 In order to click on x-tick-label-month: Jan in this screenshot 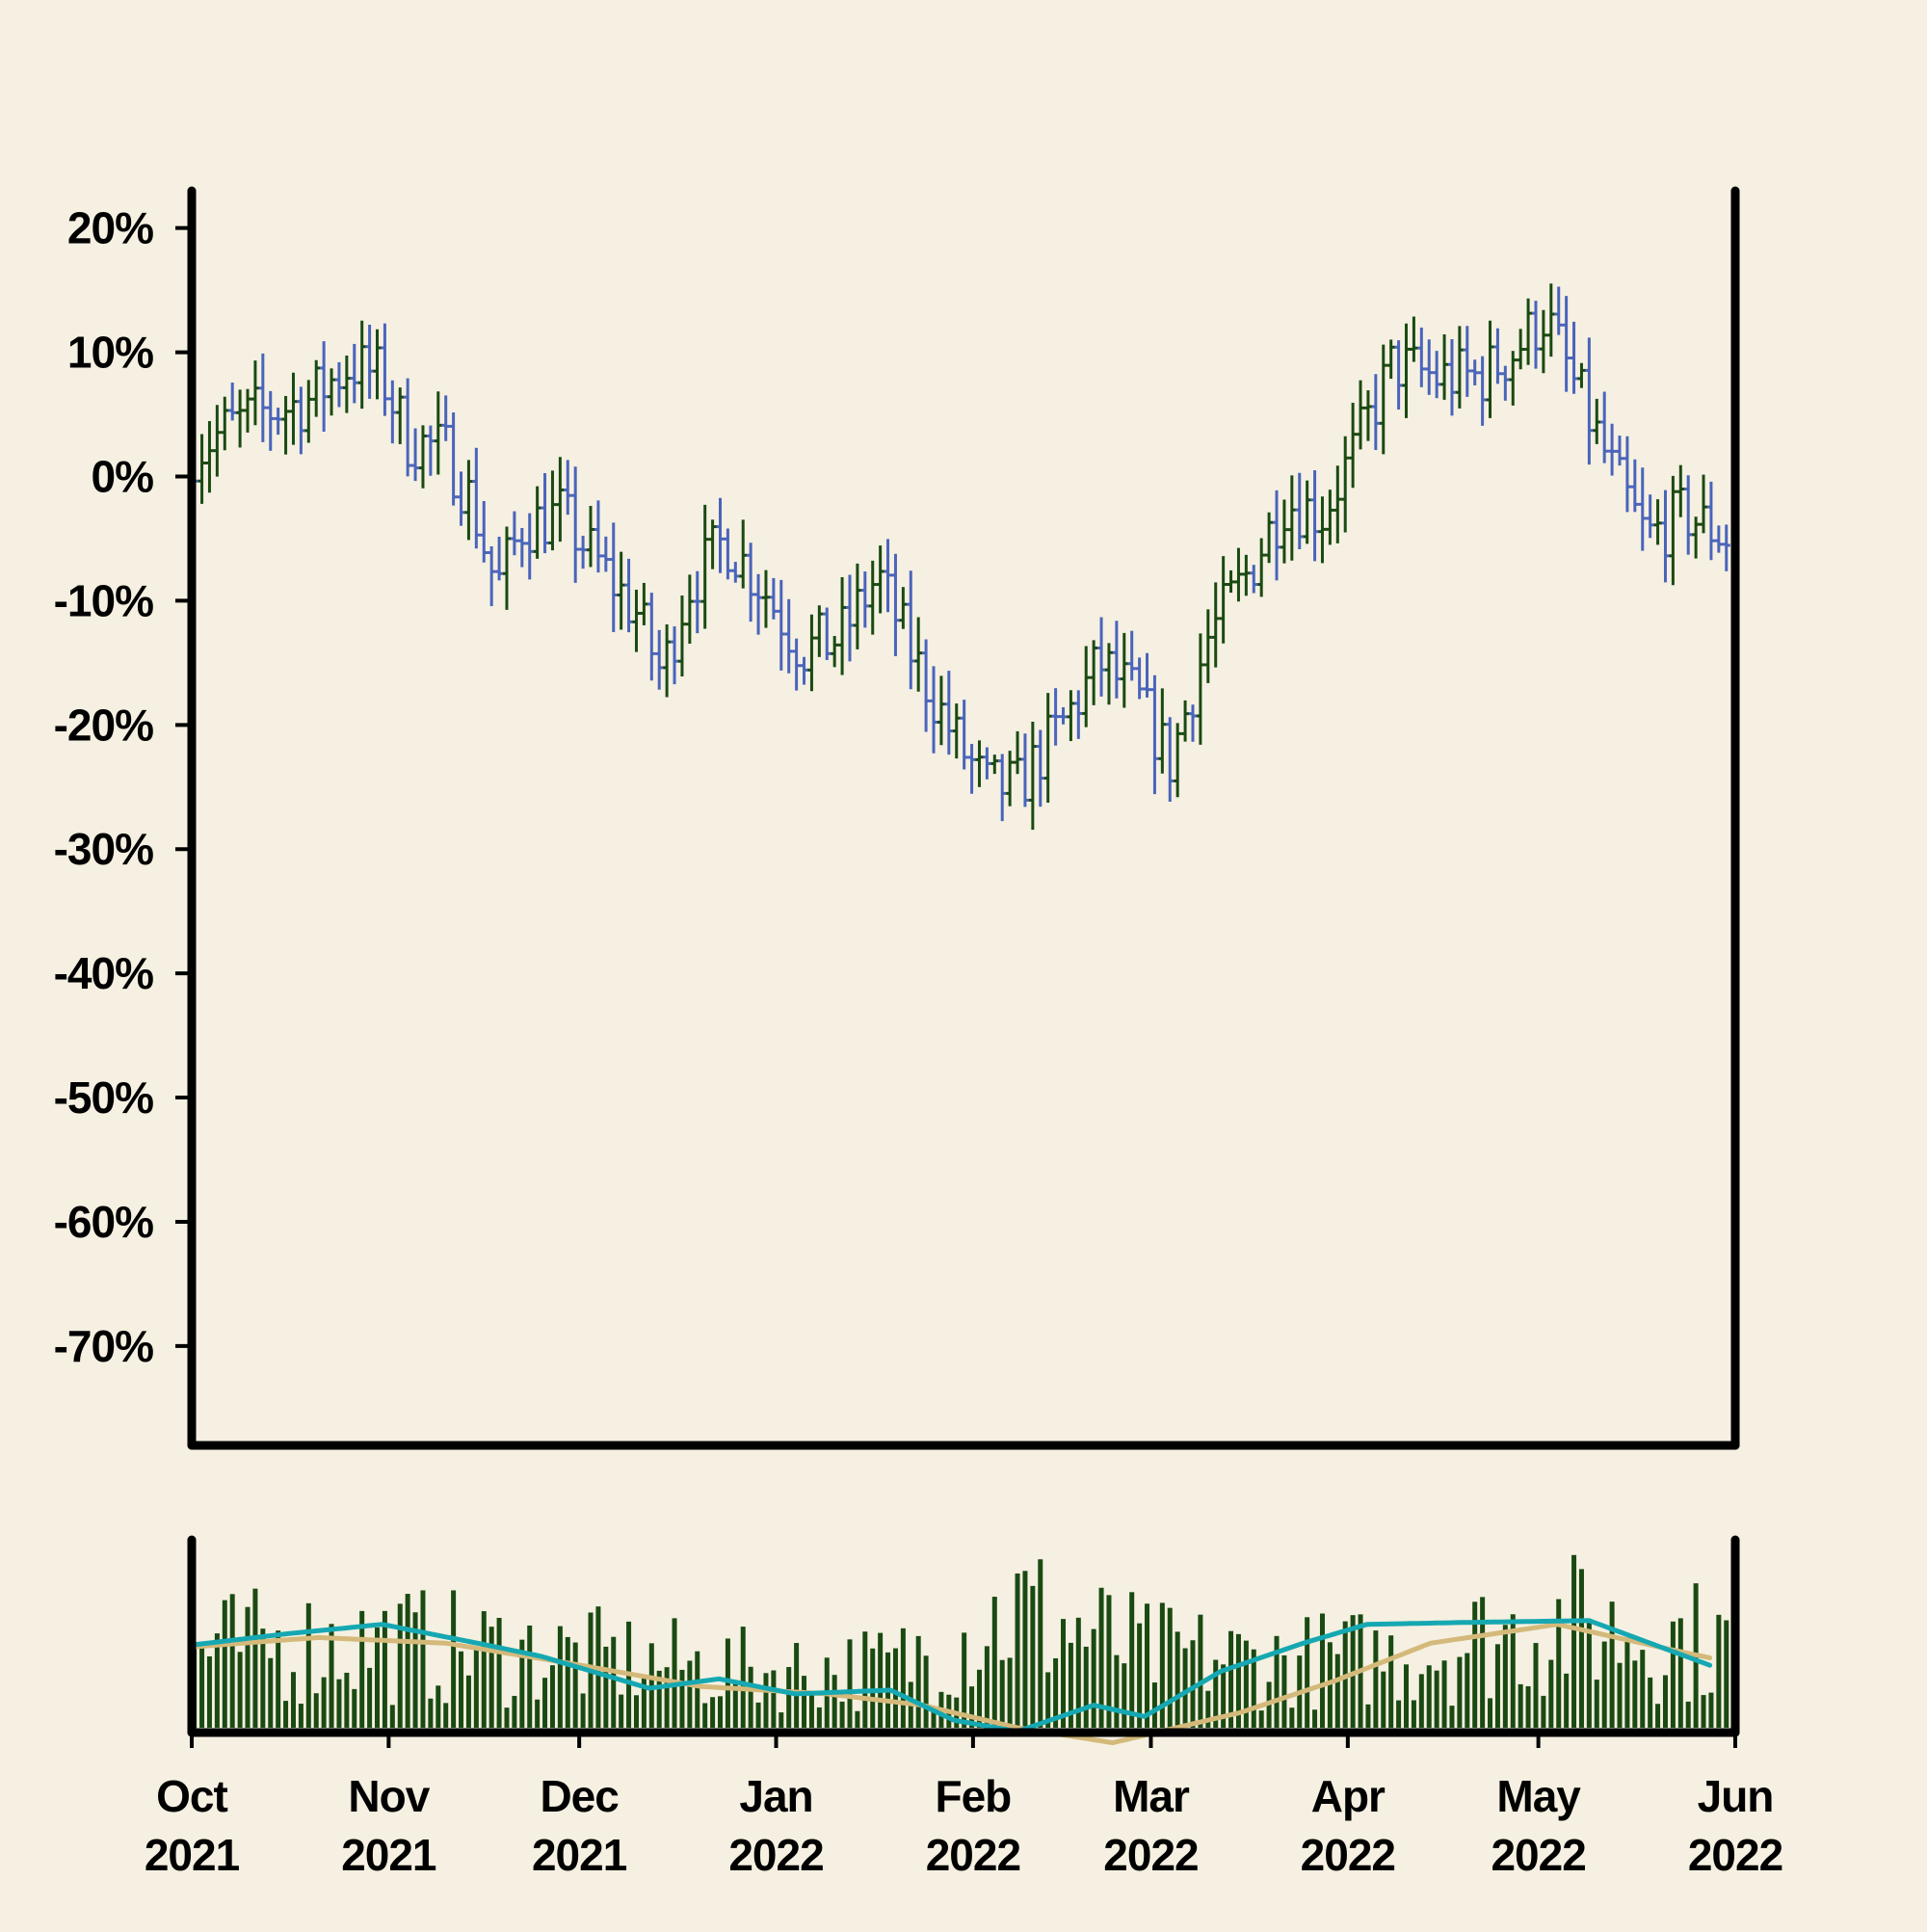, I will do `click(775, 1796)`.